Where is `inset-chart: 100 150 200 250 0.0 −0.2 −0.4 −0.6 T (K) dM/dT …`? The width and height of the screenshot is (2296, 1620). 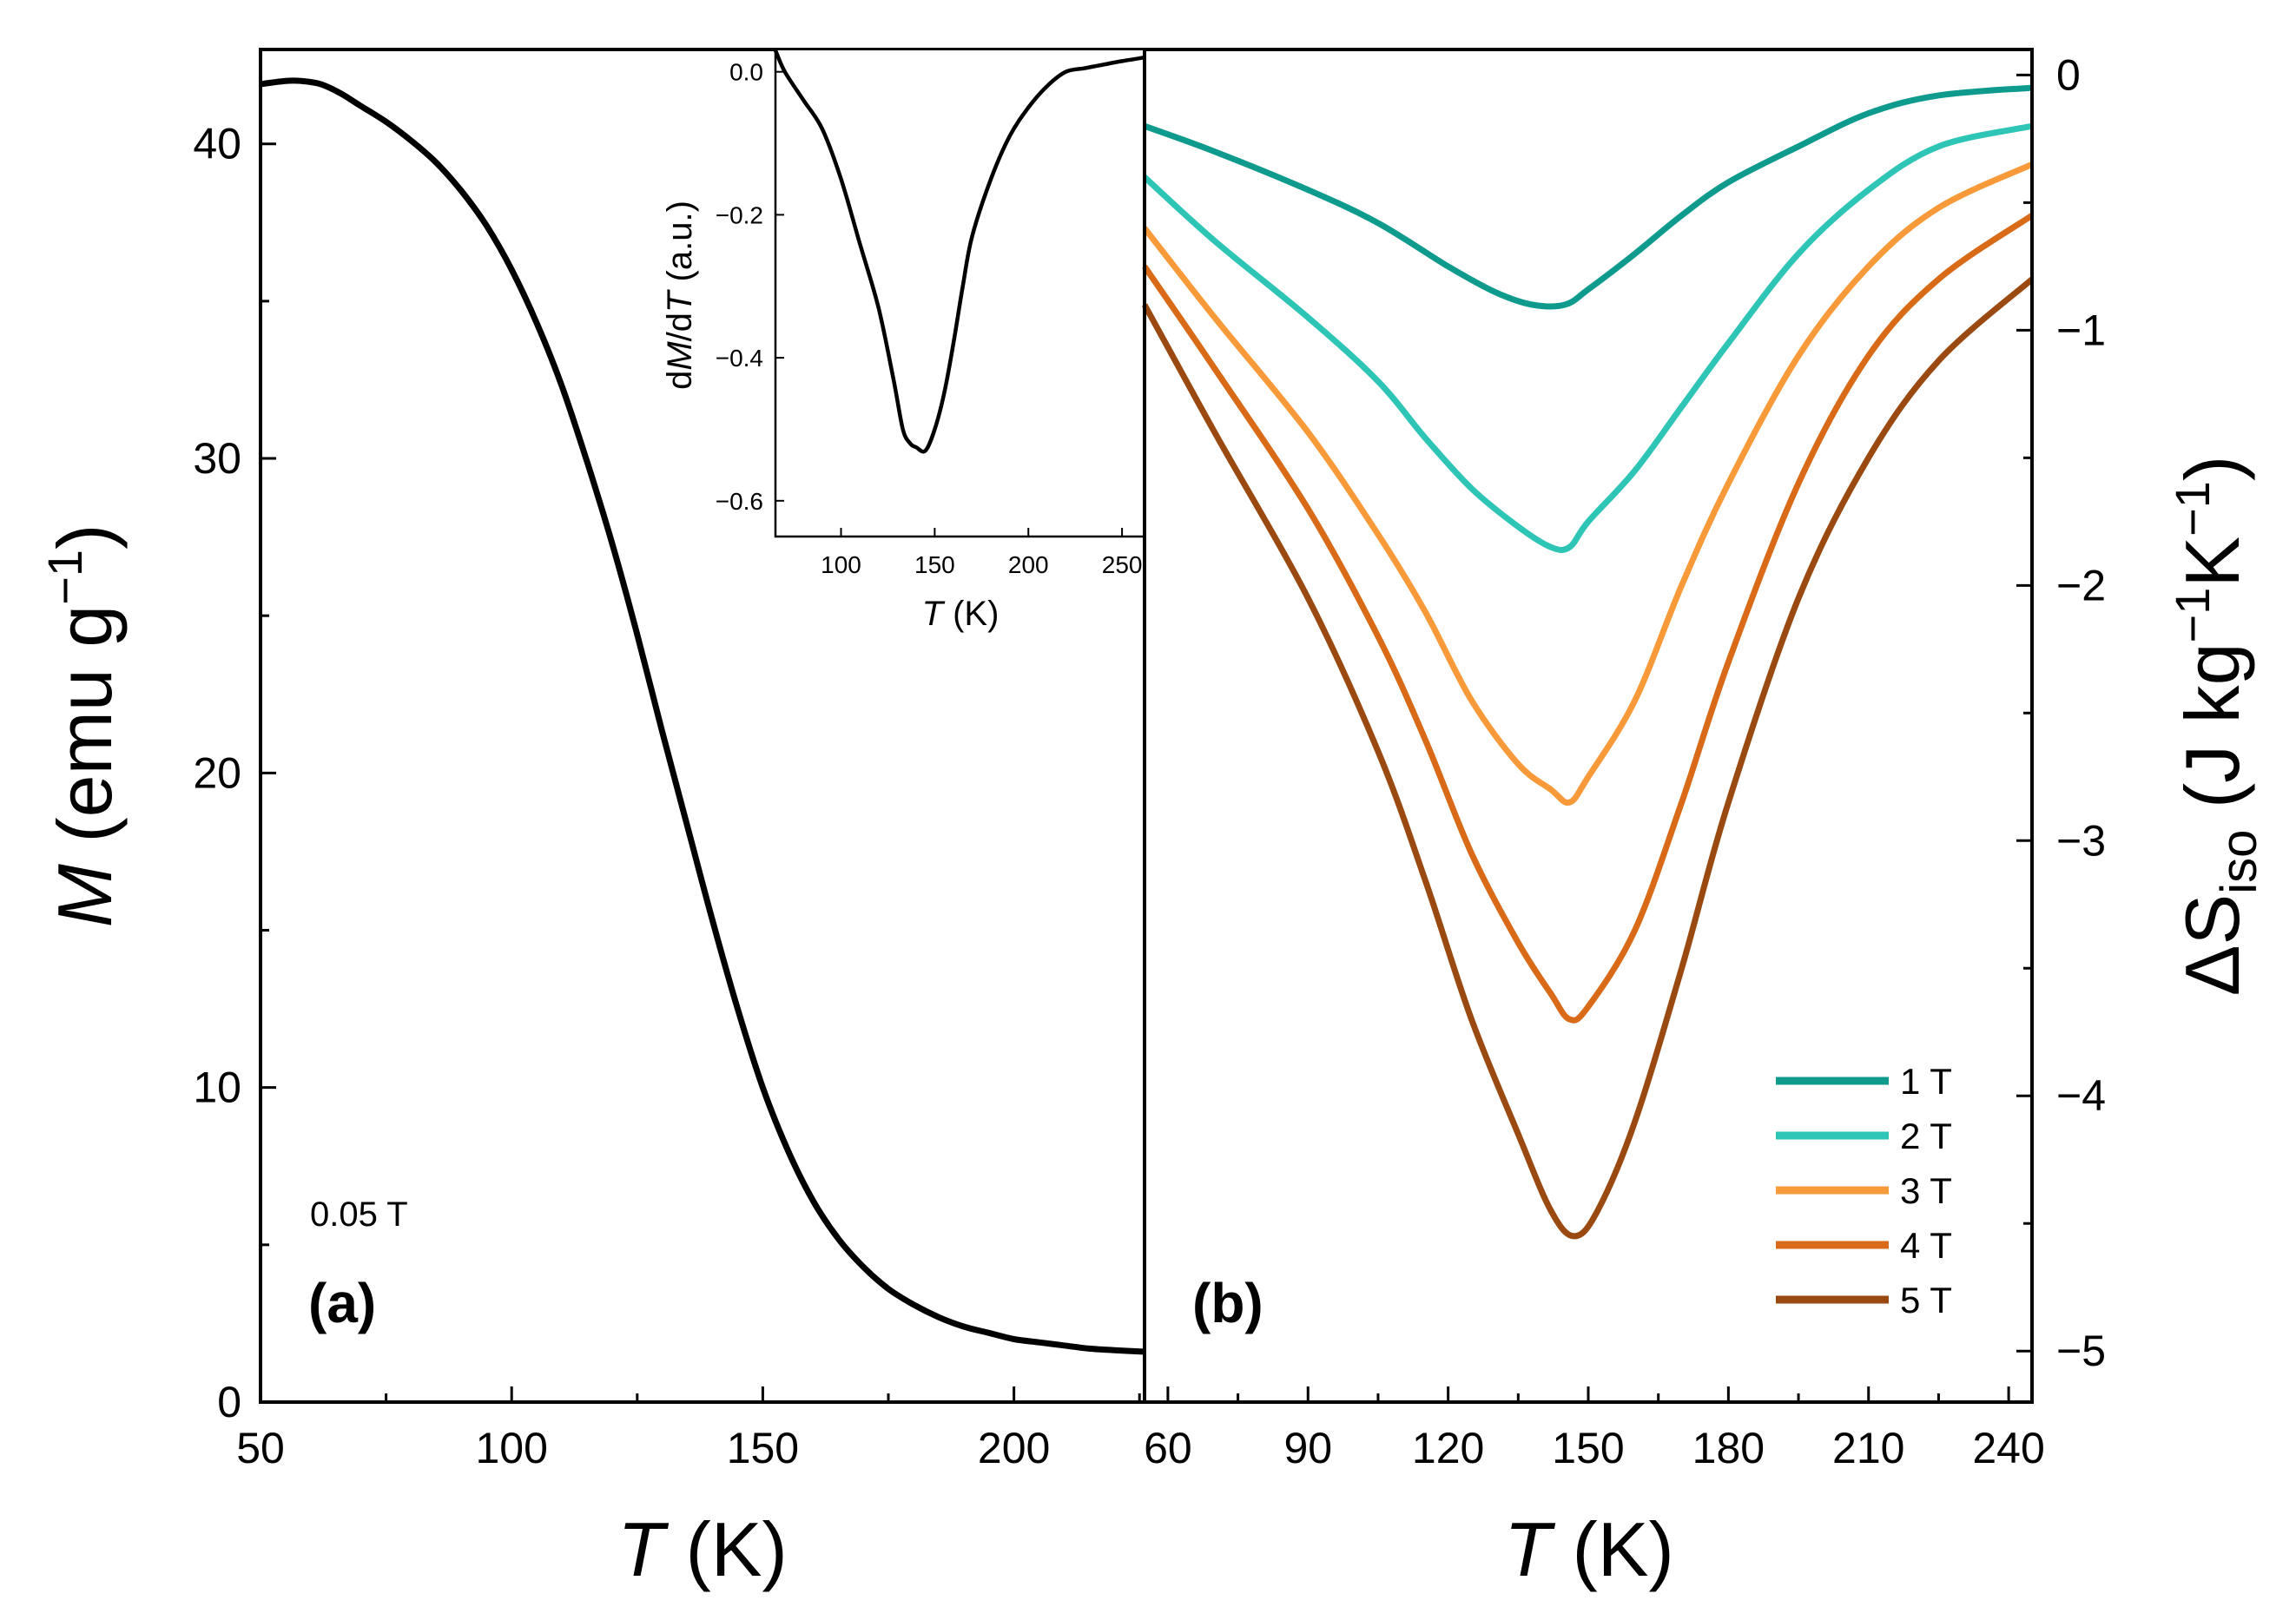 inset-chart: 100 150 200 250 0.0 −0.2 −0.4 −0.6 T (K) dM/dT … is located at coordinates (903, 341).